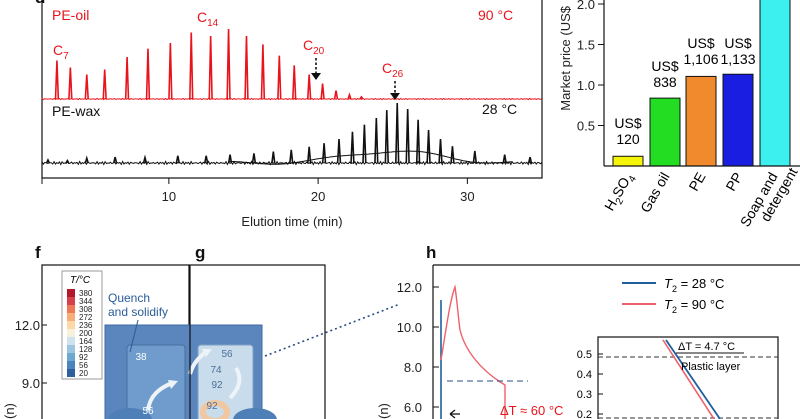 The height and width of the screenshot is (419, 800). I want to click on quench-leader-line, so click(134, 336).